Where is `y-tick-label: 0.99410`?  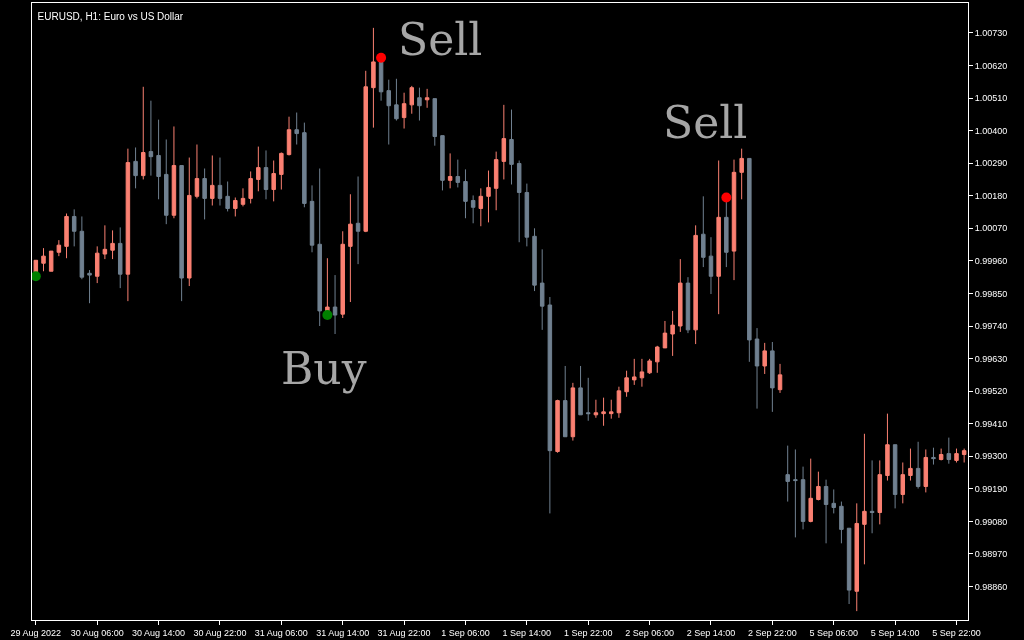
y-tick-label: 0.99410 is located at coordinates (991, 423).